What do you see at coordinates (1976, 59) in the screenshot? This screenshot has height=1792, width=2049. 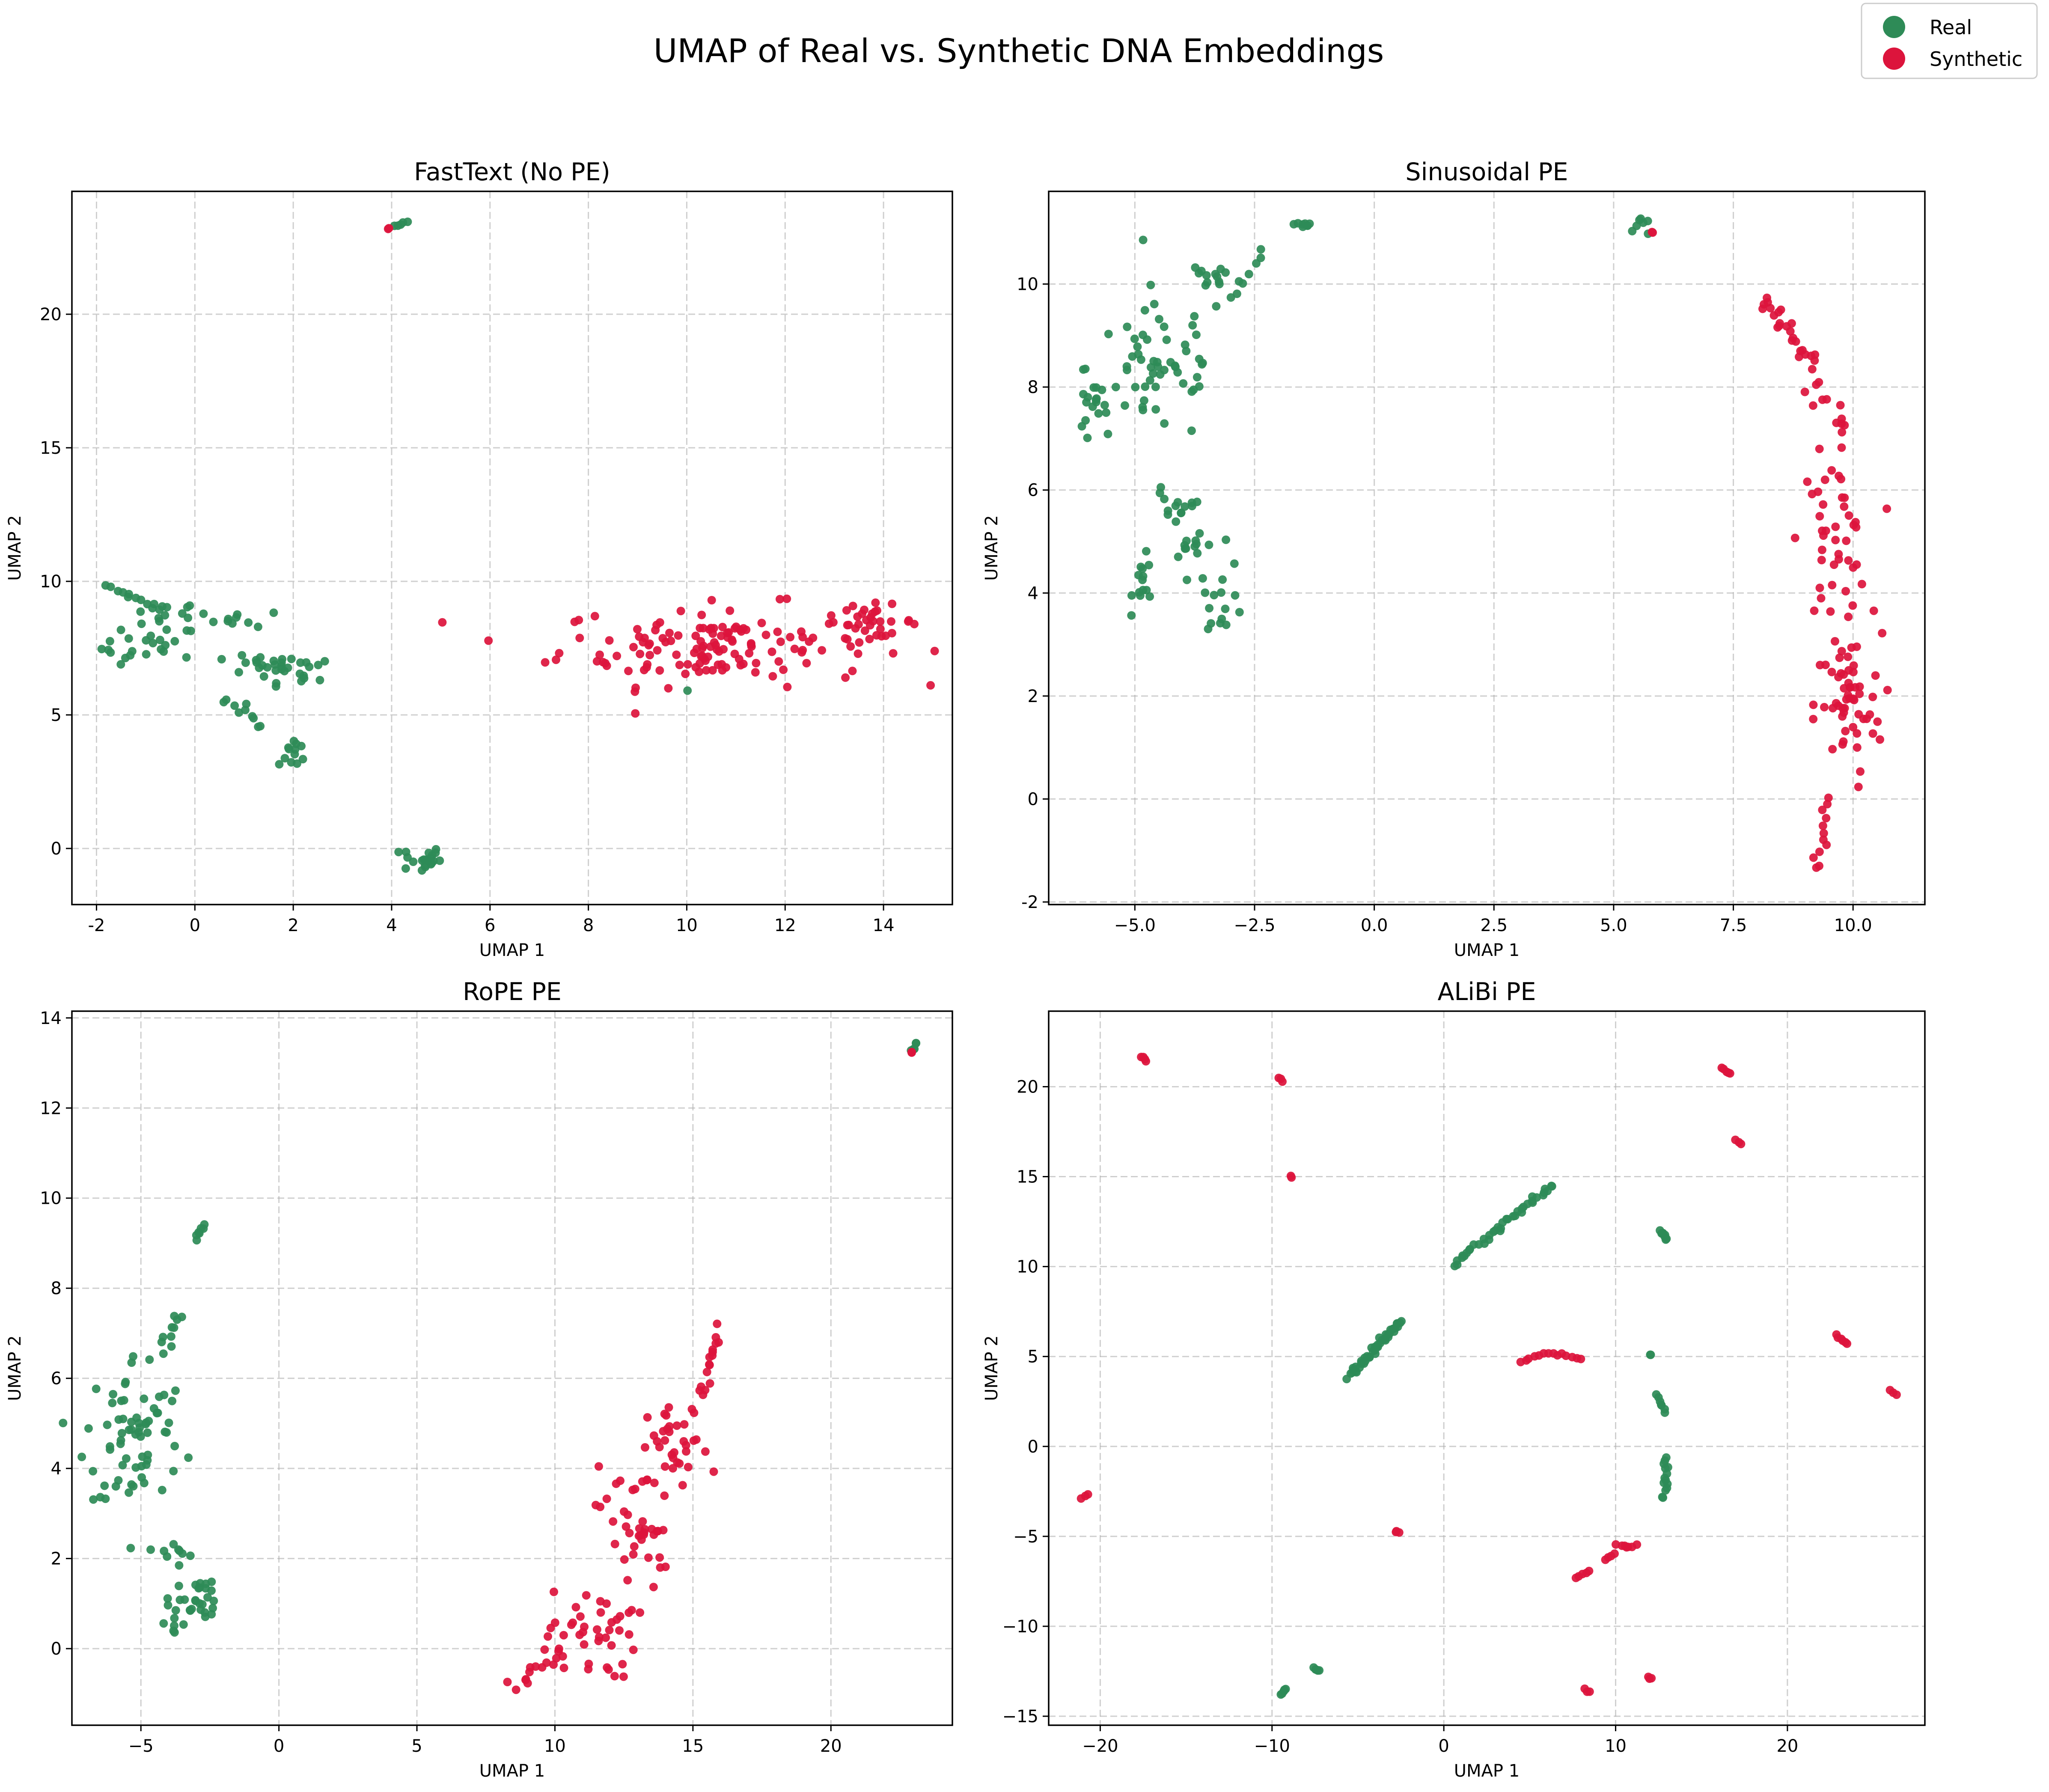 I see `legend-label-synthetic: Synthetic` at bounding box center [1976, 59].